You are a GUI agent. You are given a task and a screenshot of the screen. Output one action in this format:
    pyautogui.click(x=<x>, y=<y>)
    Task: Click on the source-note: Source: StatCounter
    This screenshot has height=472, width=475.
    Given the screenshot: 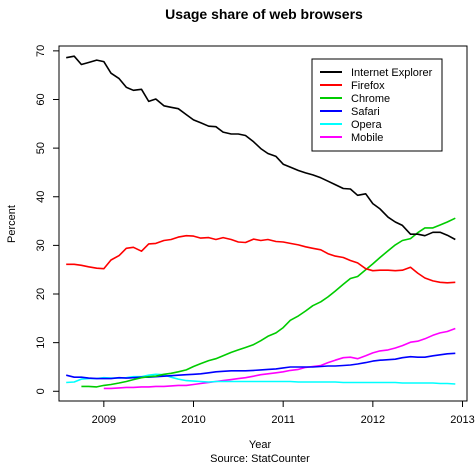 What is the action you would take?
    pyautogui.click(x=260, y=459)
    